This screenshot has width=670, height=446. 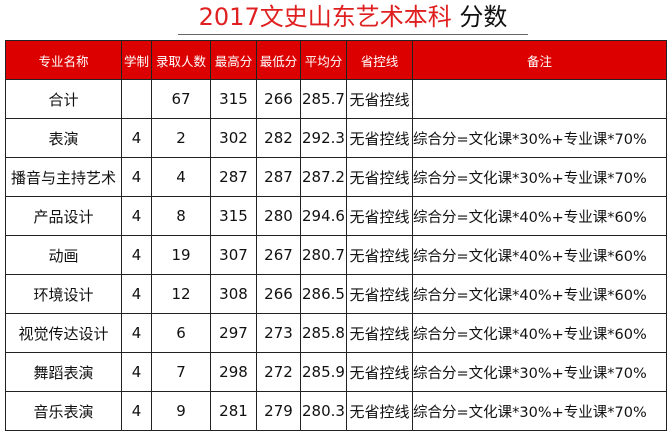 What do you see at coordinates (63, 255) in the screenshot?
I see `cell-major: 动画` at bounding box center [63, 255].